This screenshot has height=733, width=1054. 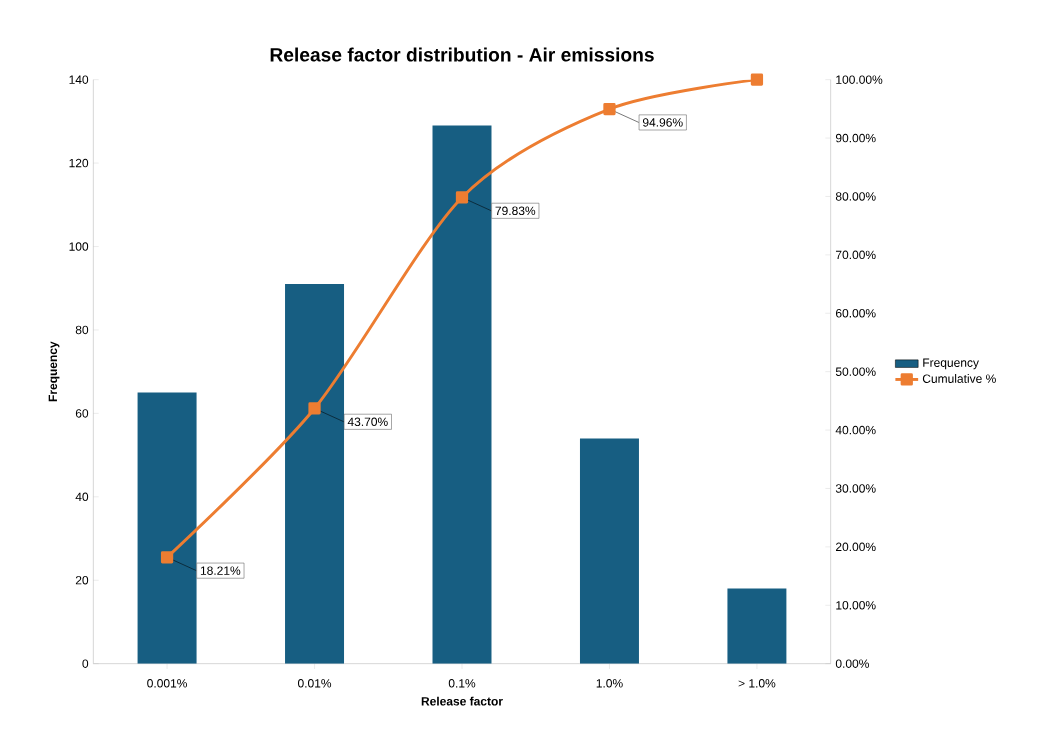 What do you see at coordinates (855, 313) in the screenshot?
I see `y2-tick-label: 60.00%` at bounding box center [855, 313].